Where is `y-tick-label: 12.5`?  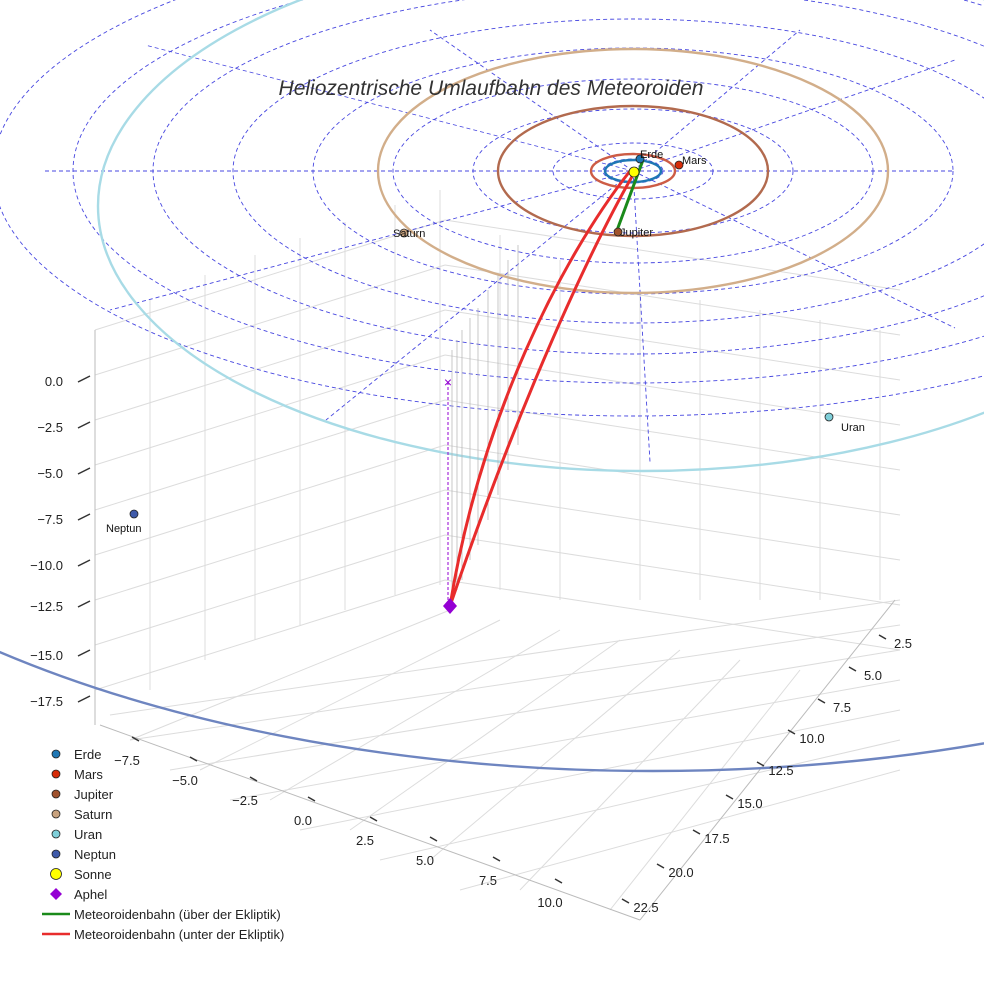
y-tick-label: 12.5 is located at coordinates (780, 770).